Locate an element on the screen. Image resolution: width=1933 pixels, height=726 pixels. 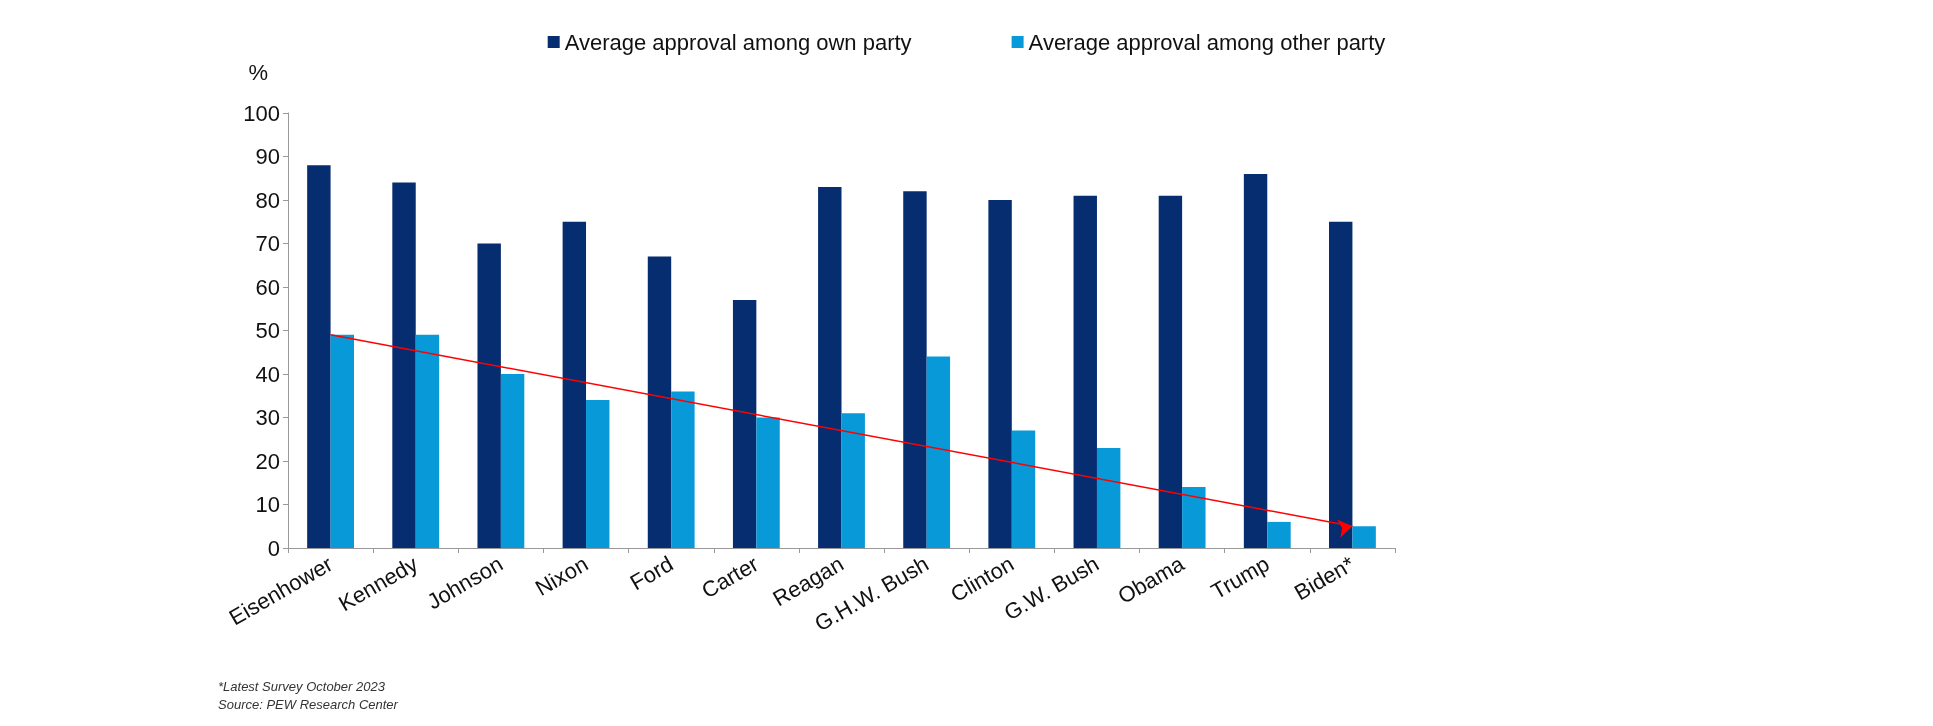
x-tick-label: Nixon is located at coordinates (562, 576).